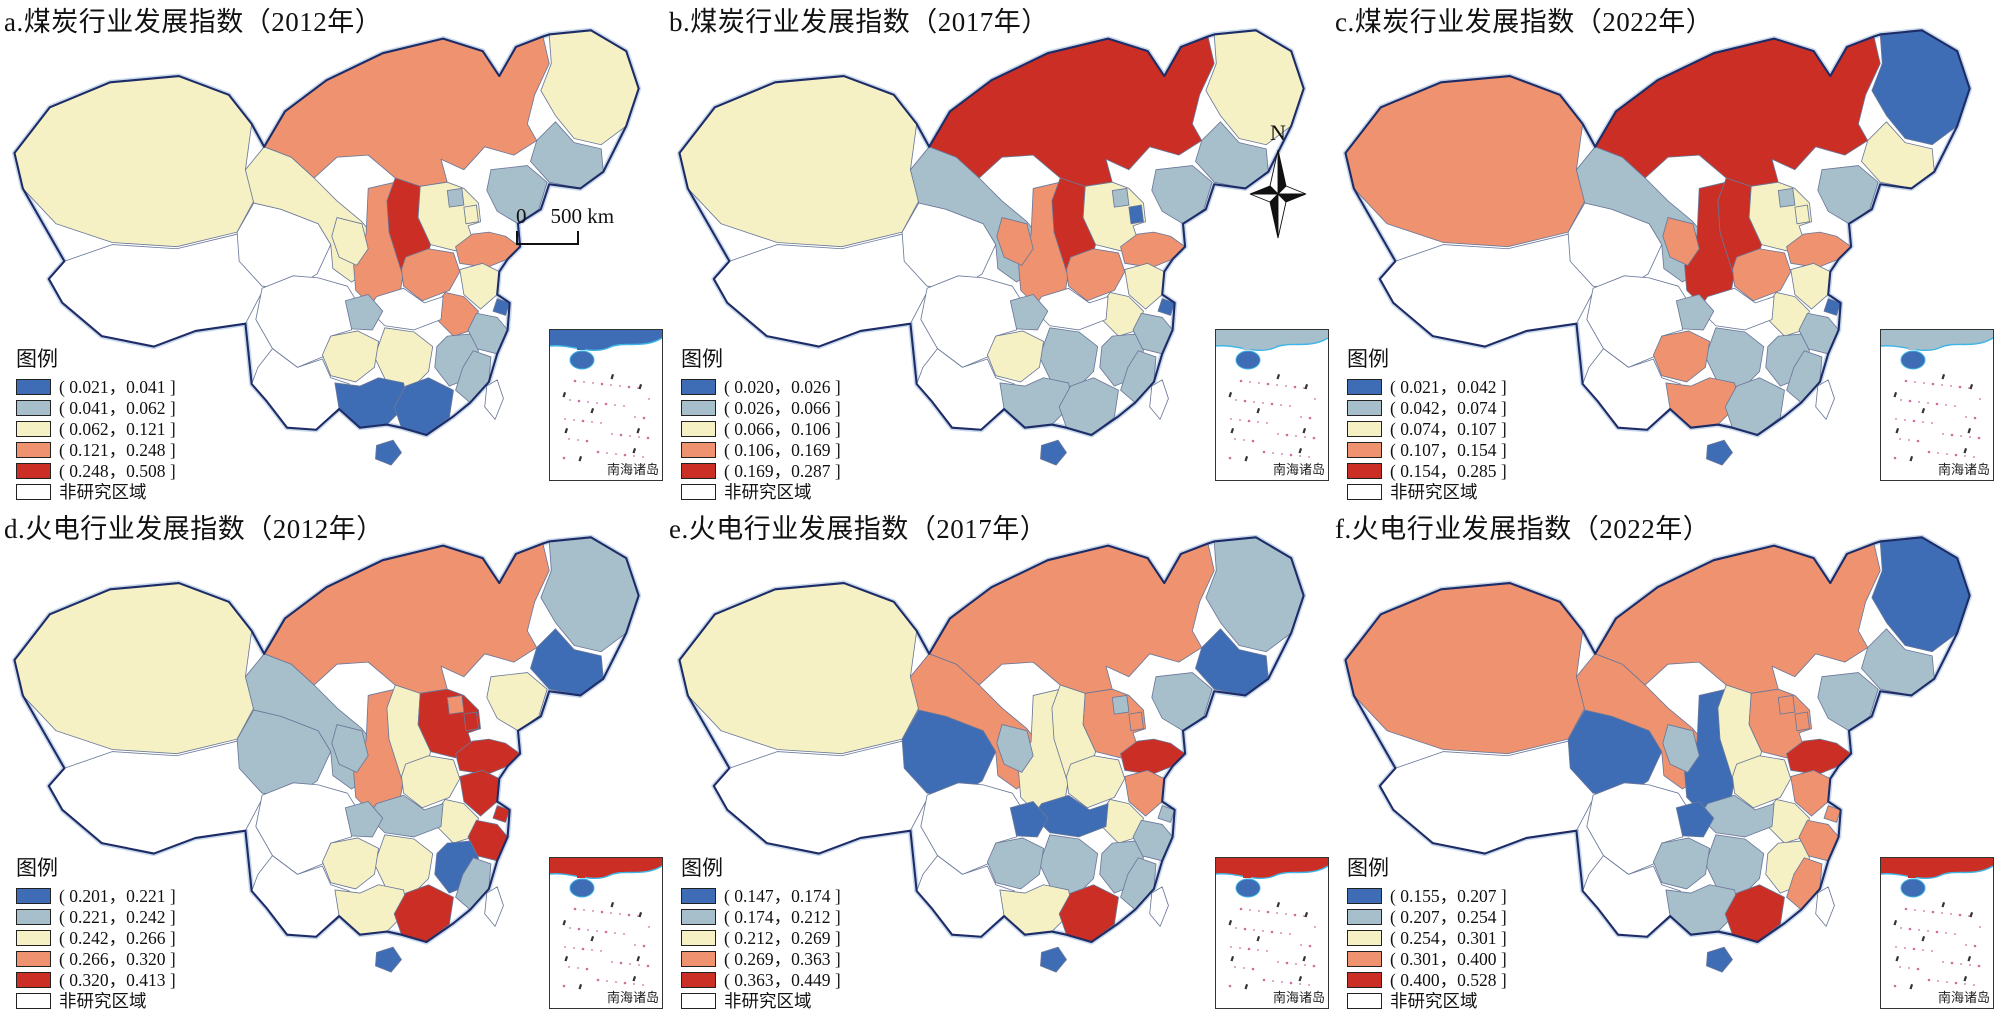  Describe the element at coordinates (1272, 405) in the screenshot. I see `south-china-sea-inset: 南海诸岛` at that location.